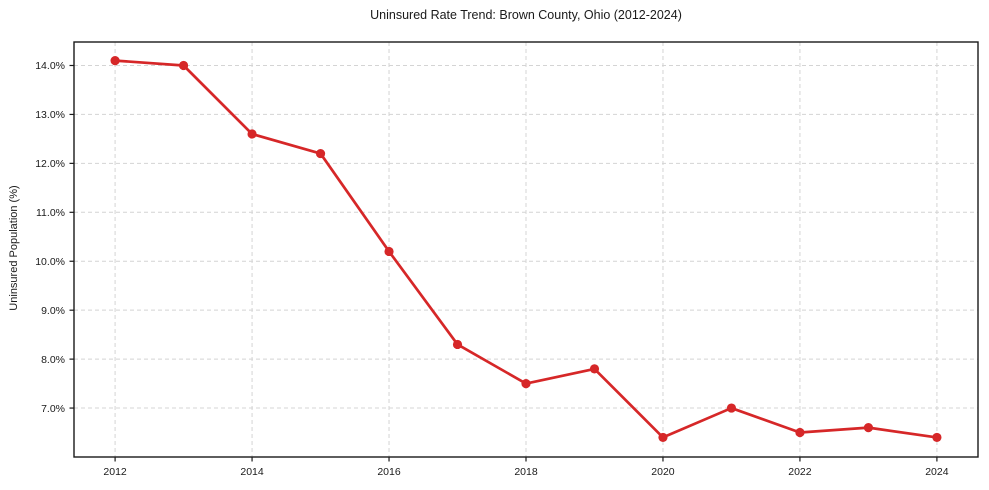 The height and width of the screenshot is (490, 989). Describe the element at coordinates (50, 115) in the screenshot. I see `y-tick-label: 13.0%` at that location.